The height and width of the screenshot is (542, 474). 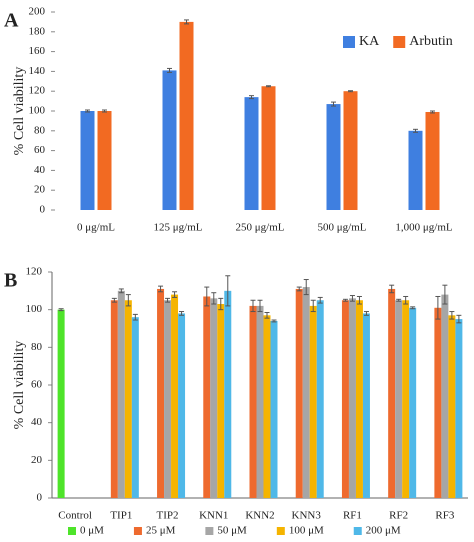 I want to click on x-tick-label: RF3, so click(x=444, y=516).